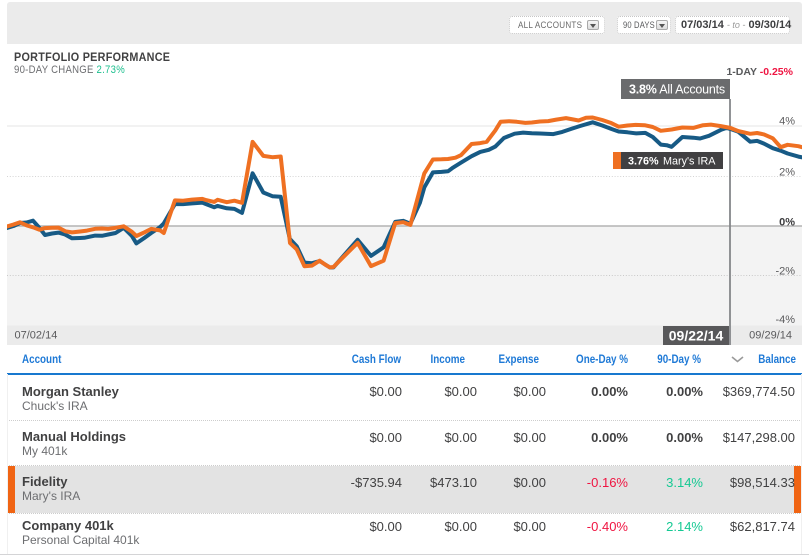  What do you see at coordinates (785, 272) in the screenshot?
I see `svg-text: -2%` at bounding box center [785, 272].